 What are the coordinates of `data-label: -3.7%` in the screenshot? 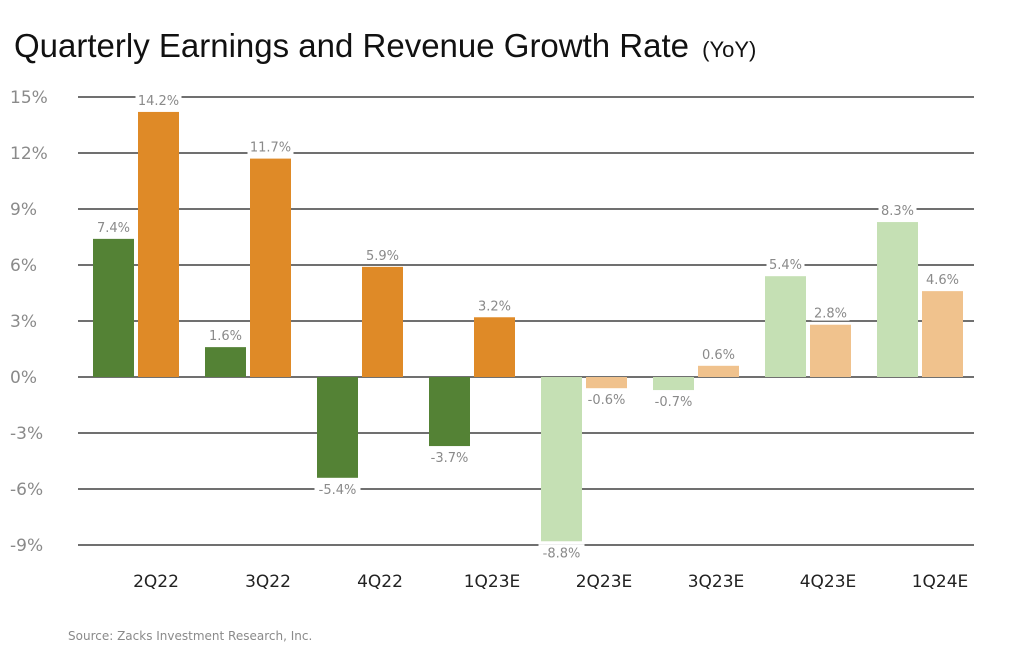 It's located at (450, 458).